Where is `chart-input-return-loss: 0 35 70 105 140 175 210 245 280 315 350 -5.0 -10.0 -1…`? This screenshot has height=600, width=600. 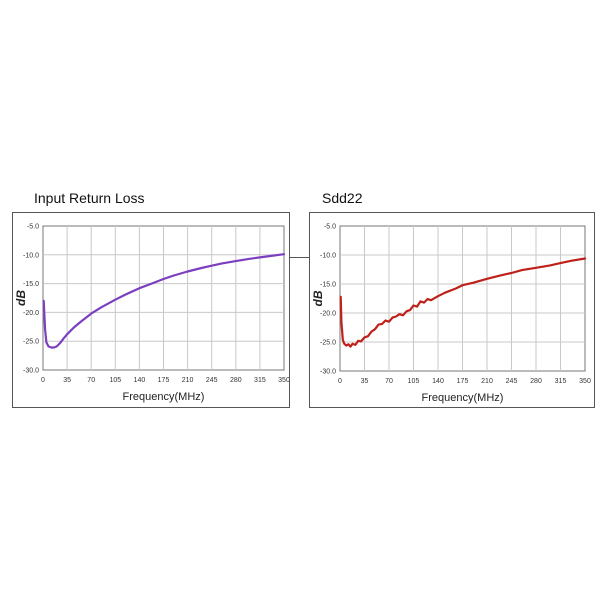
chart-input-return-loss: 0 35 70 105 140 175 210 245 280 315 350 -5.0 -10.0 -1… is located at coordinates (152, 314).